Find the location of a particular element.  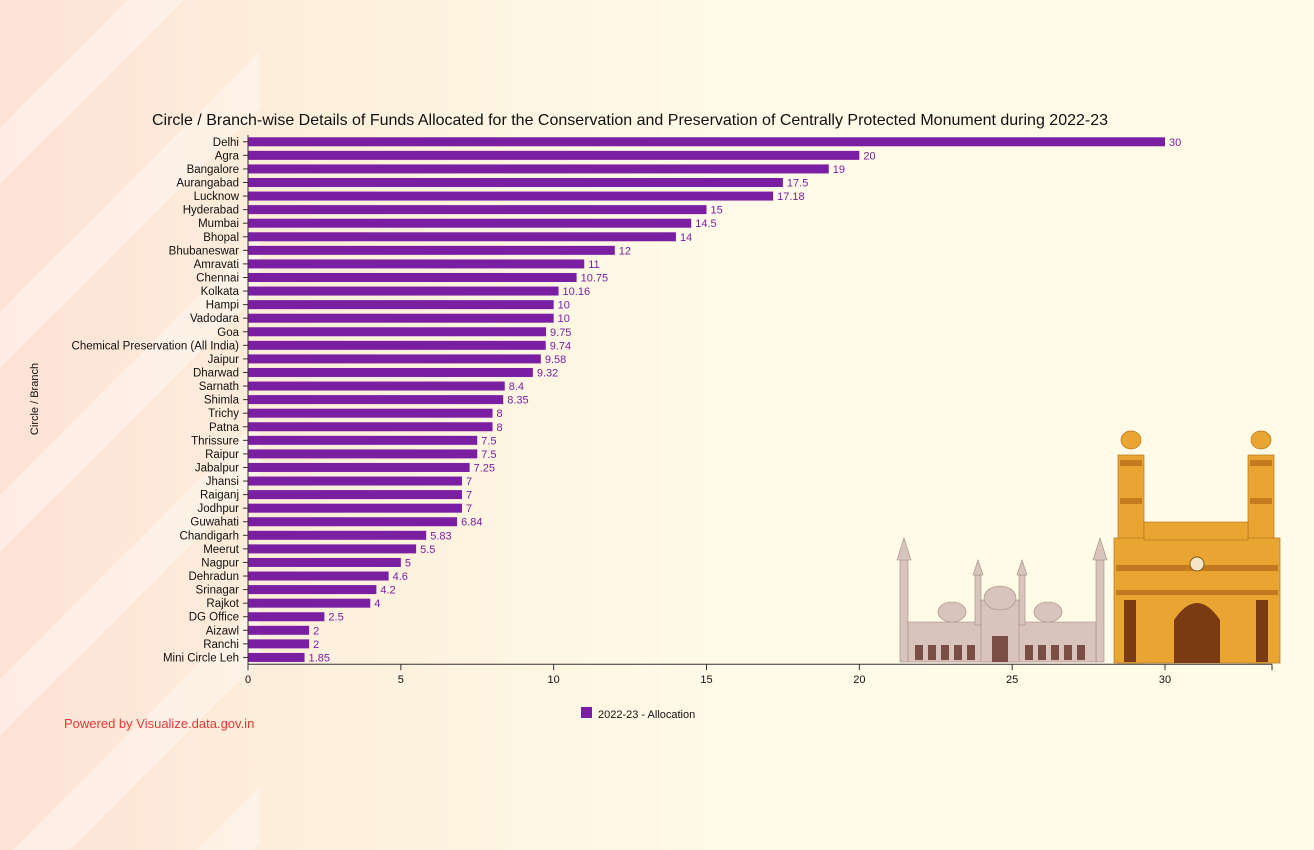

category-label: Jhansi is located at coordinates (222, 482).